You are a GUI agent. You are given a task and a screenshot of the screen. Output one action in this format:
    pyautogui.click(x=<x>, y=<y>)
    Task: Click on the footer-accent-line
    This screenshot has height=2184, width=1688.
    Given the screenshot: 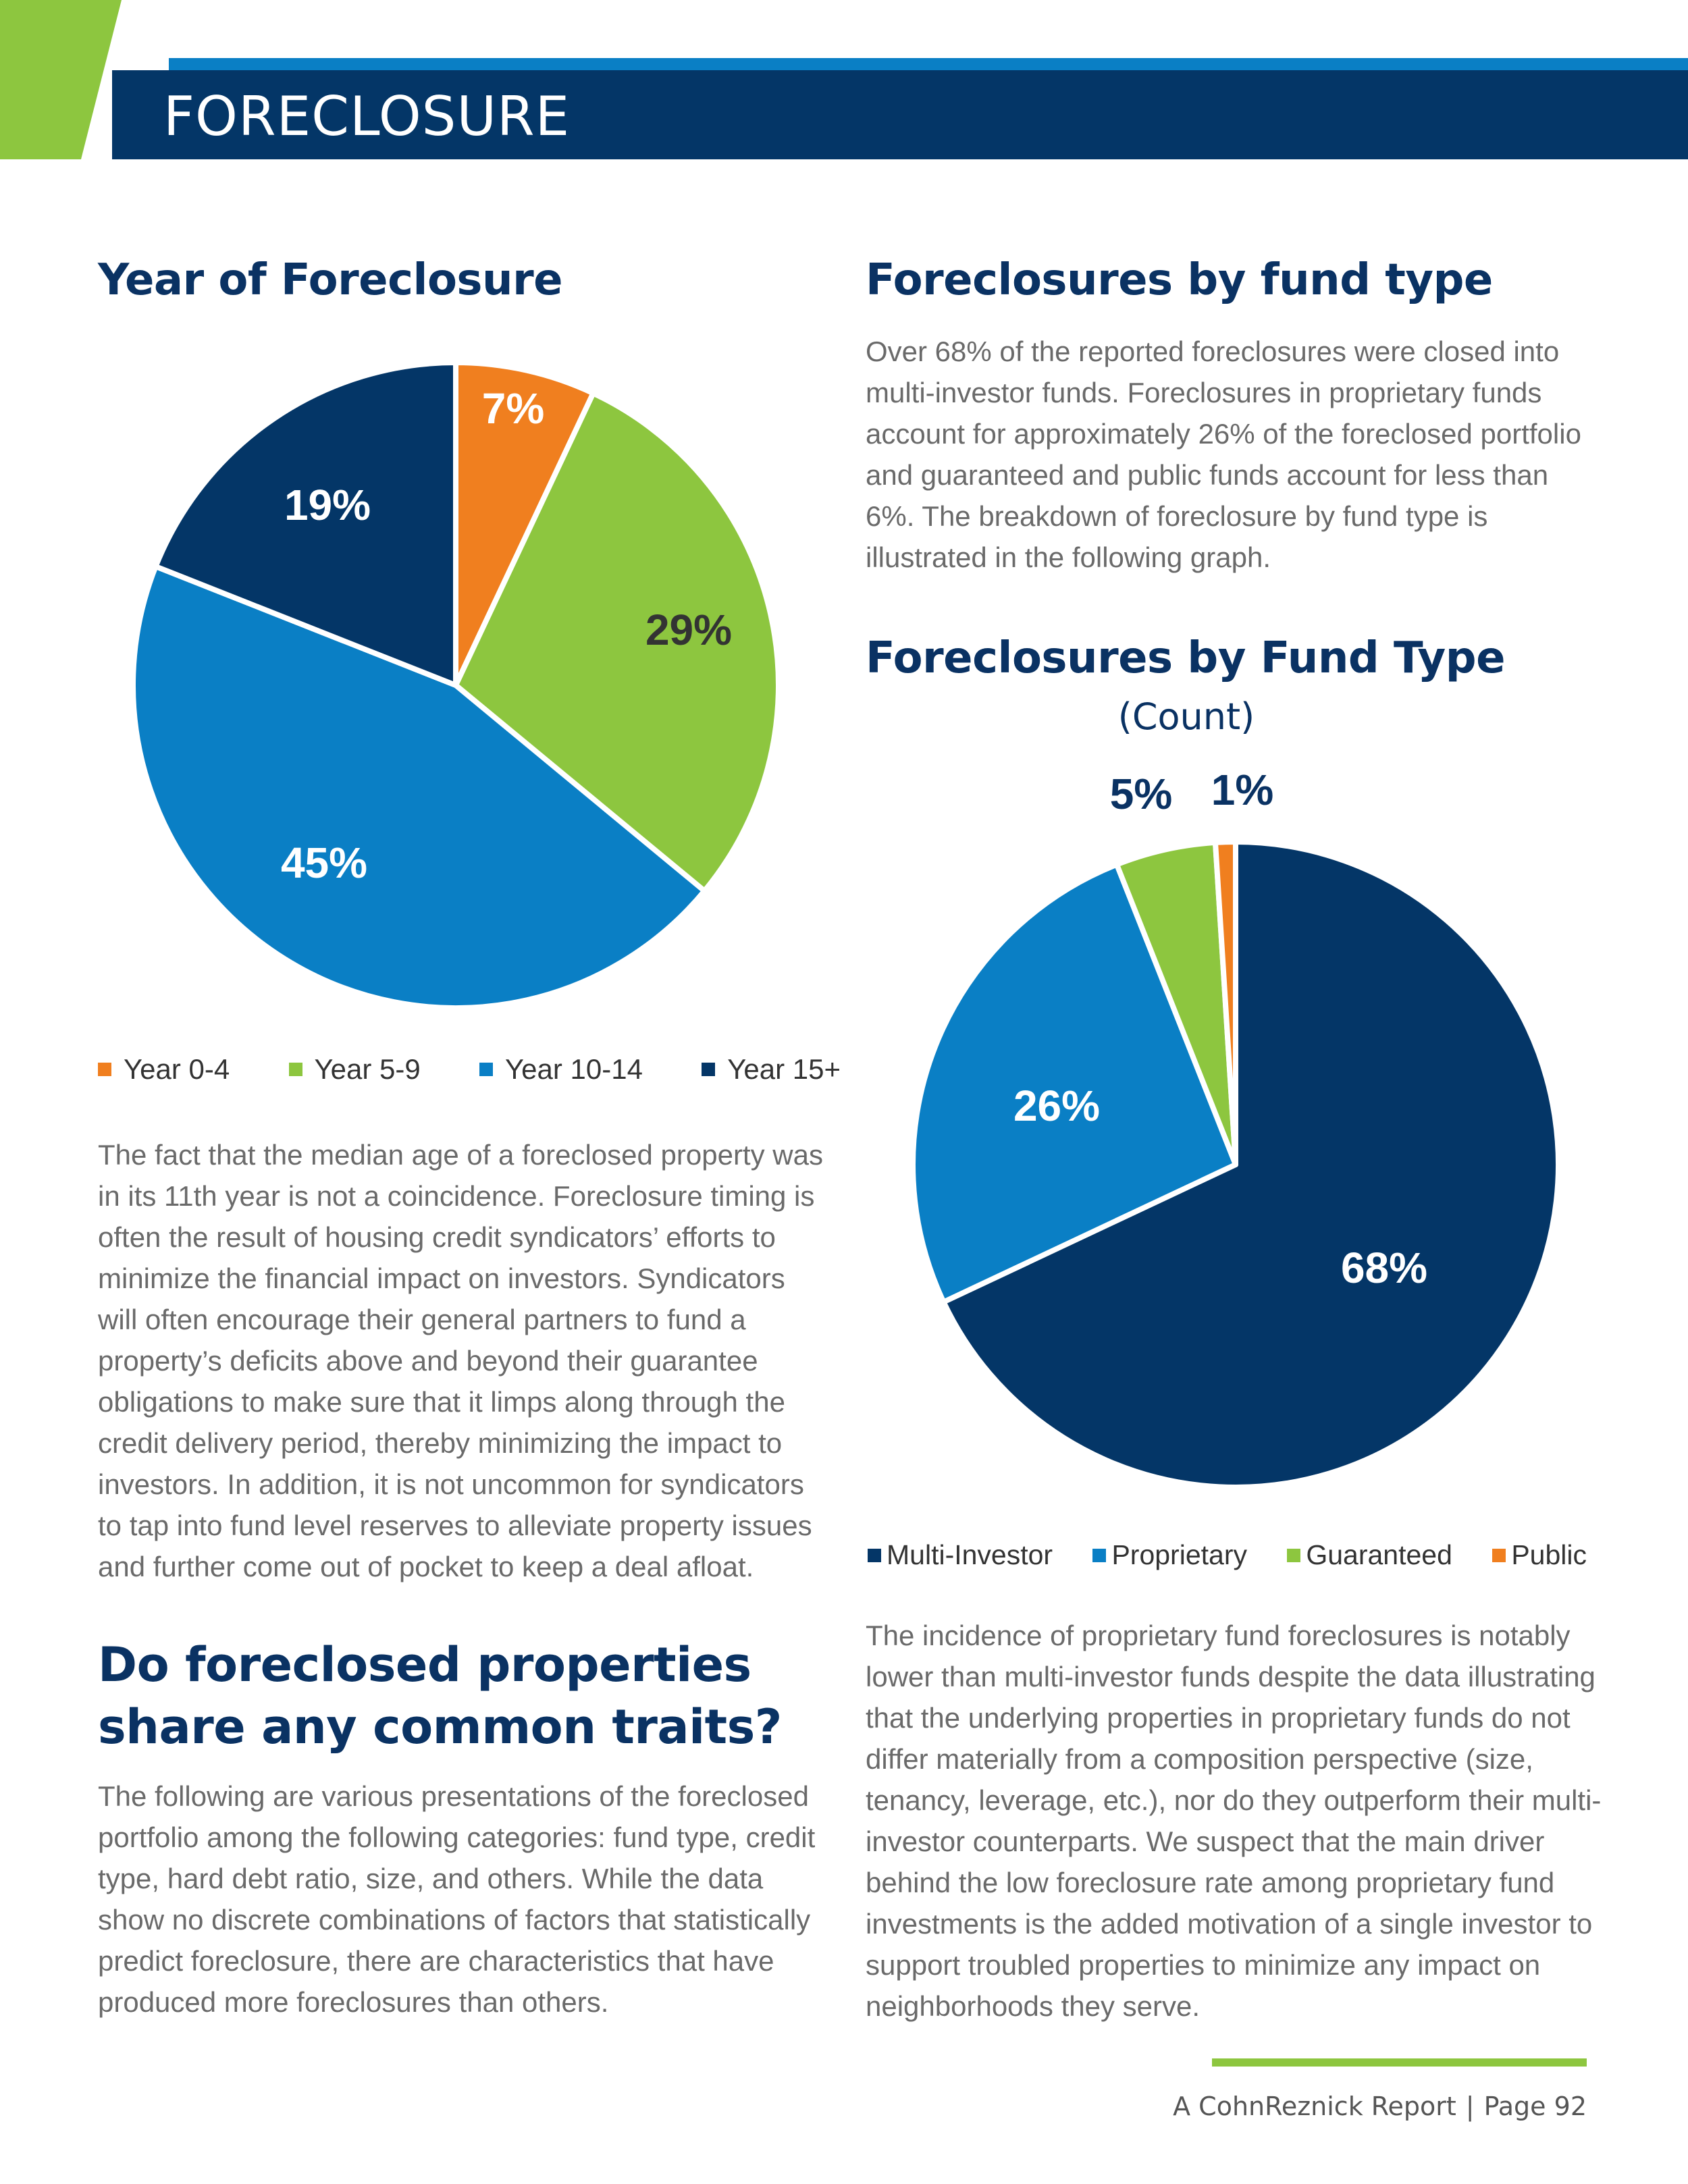 What is the action you would take?
    pyautogui.click(x=1400, y=2062)
    